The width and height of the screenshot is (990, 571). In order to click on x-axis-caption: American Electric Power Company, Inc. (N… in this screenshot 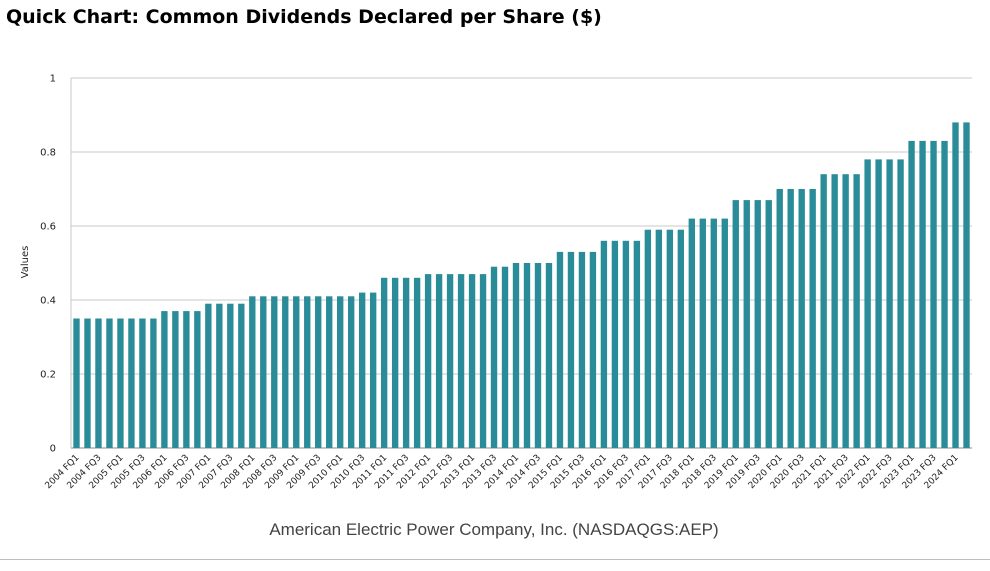, I will do `click(493, 529)`.